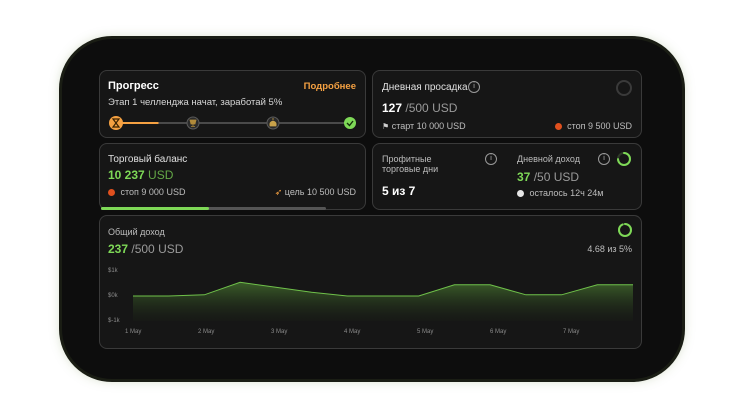 This screenshot has height=404, width=740. I want to click on drawdown-stop: стоп 9 500 USD, so click(593, 126).